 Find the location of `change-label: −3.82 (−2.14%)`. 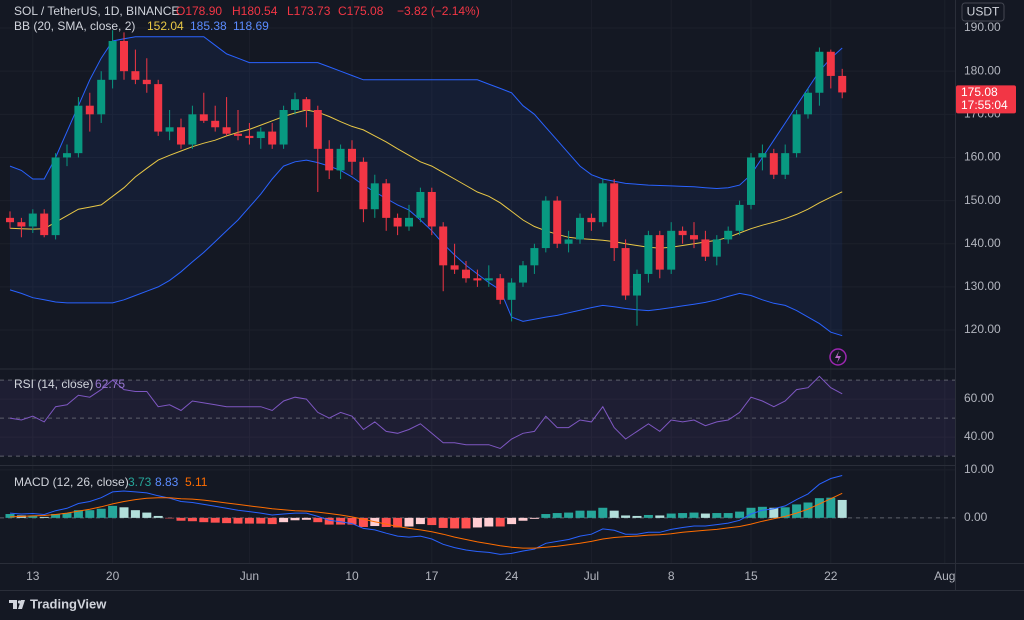

change-label: −3.82 (−2.14%) is located at coordinates (438, 11).